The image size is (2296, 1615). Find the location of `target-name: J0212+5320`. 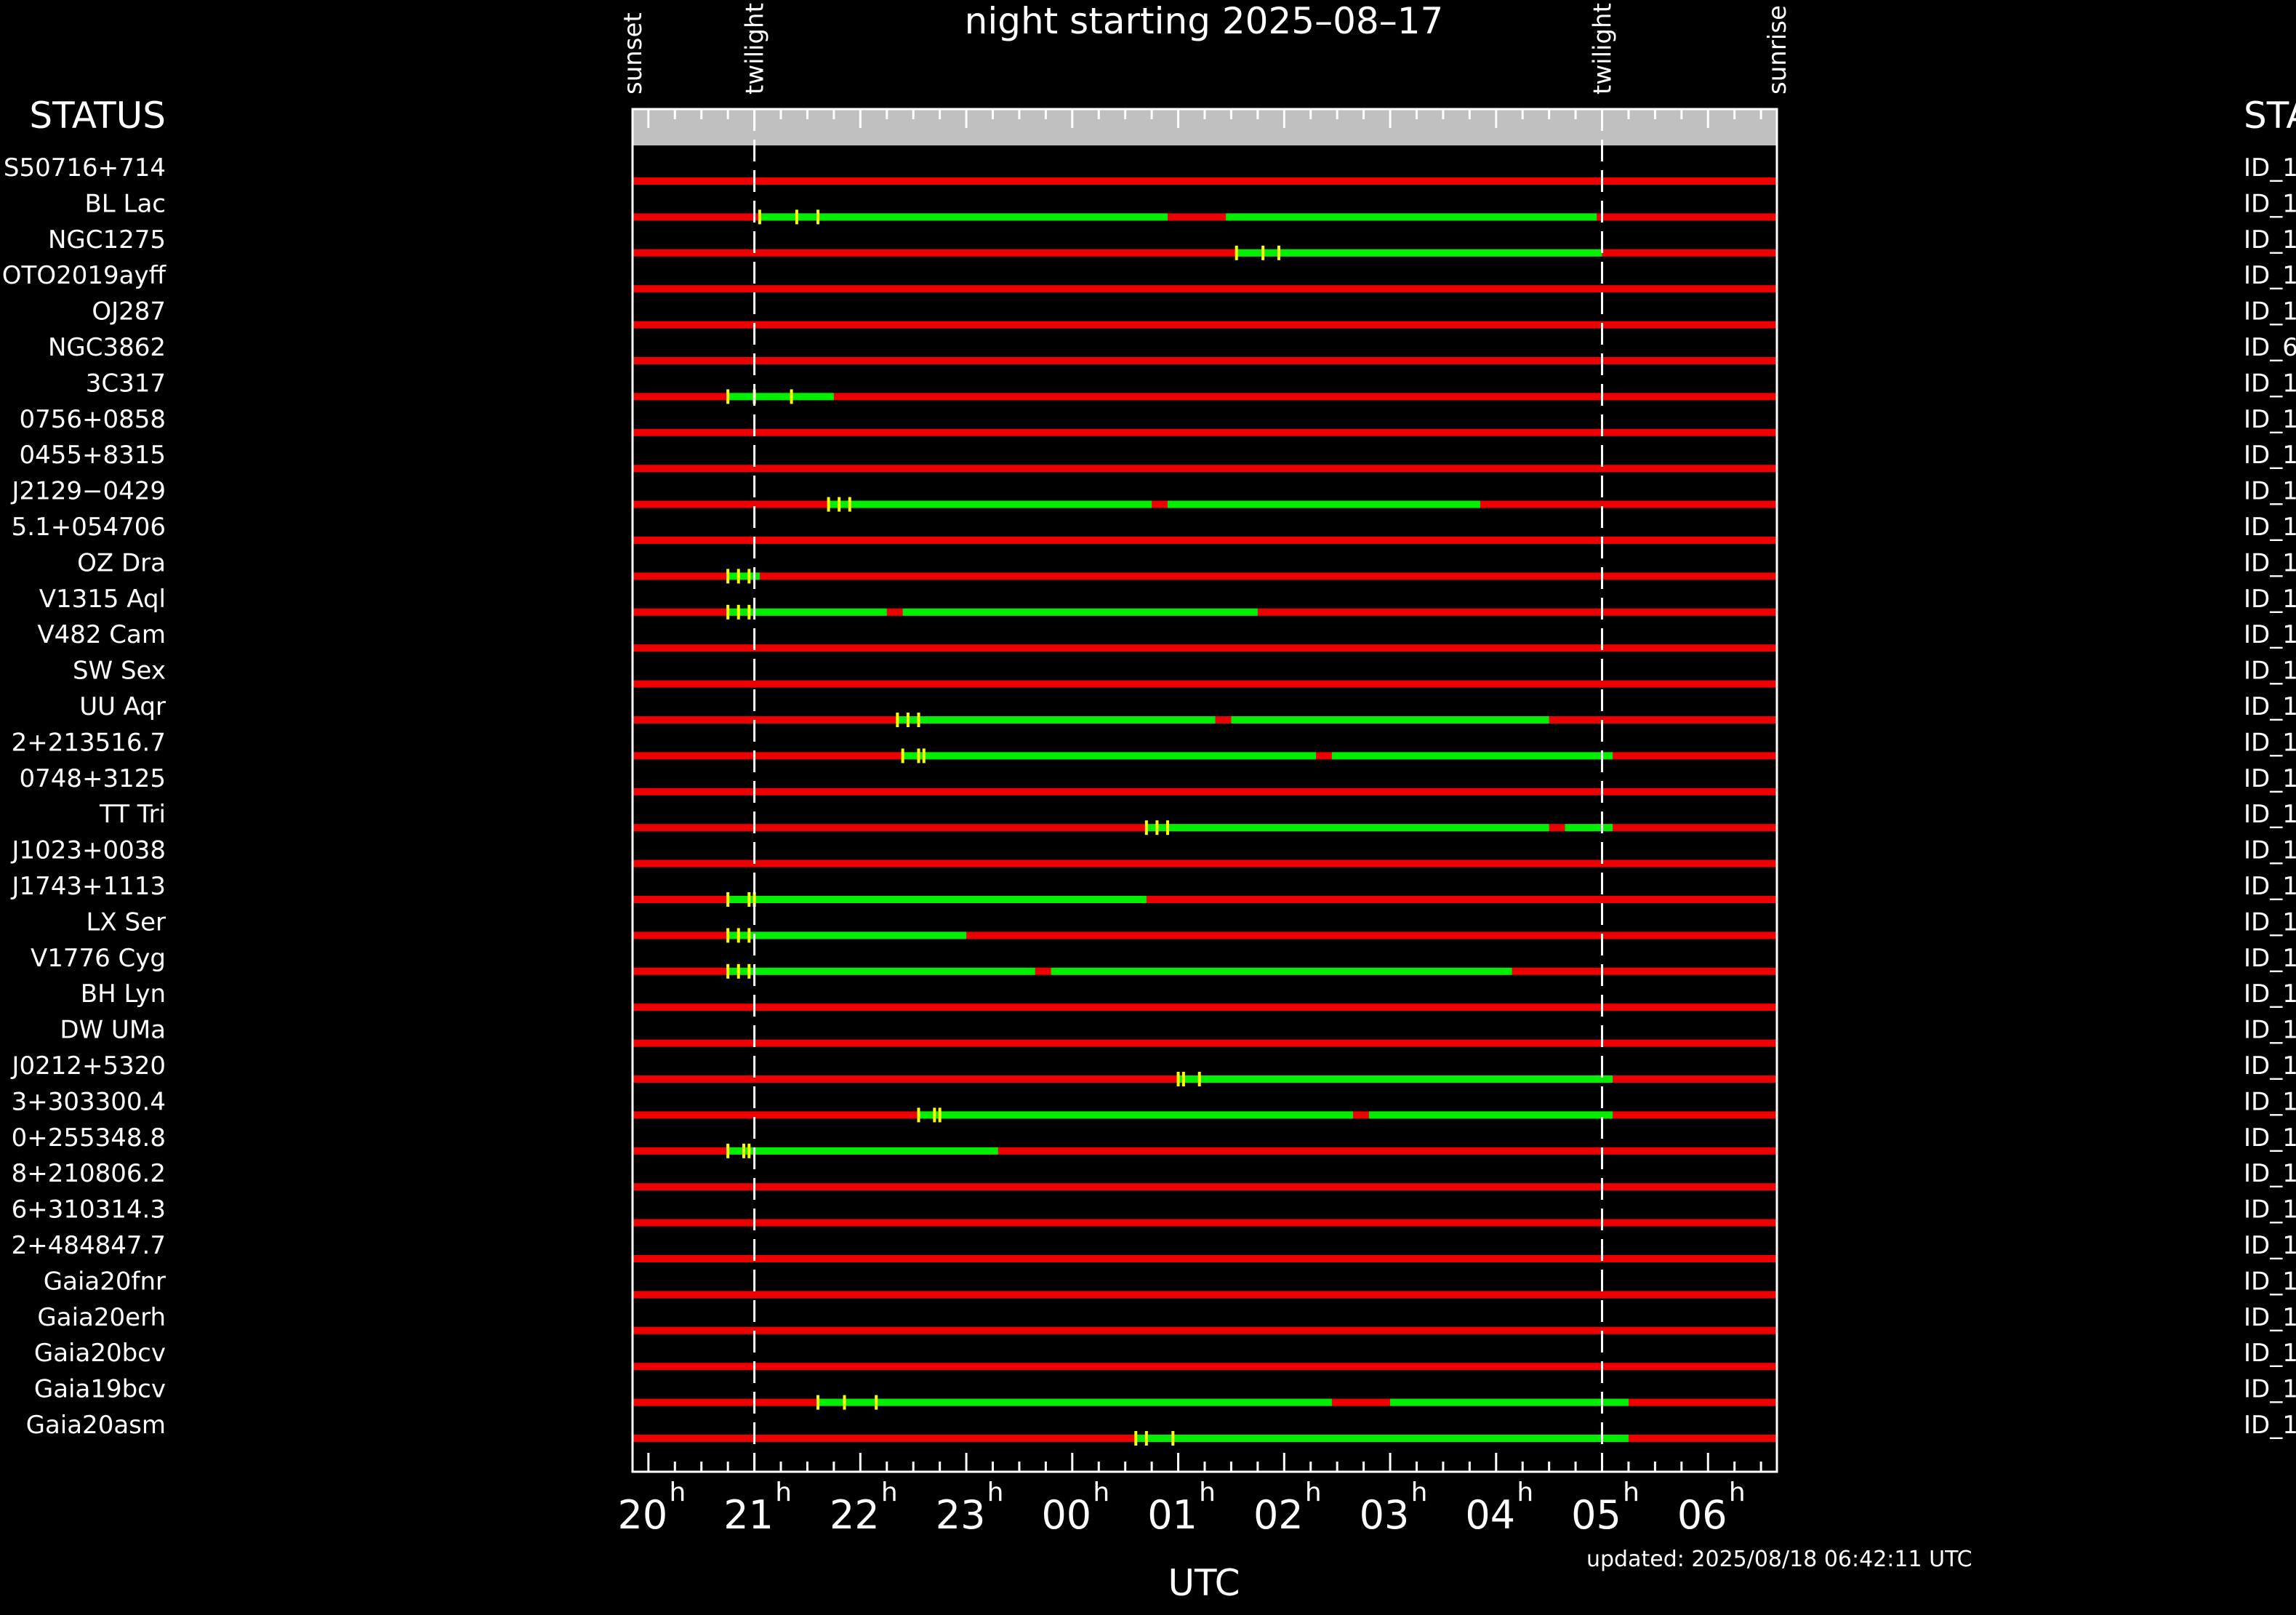

target-name: J0212+5320 is located at coordinates (88, 1066).